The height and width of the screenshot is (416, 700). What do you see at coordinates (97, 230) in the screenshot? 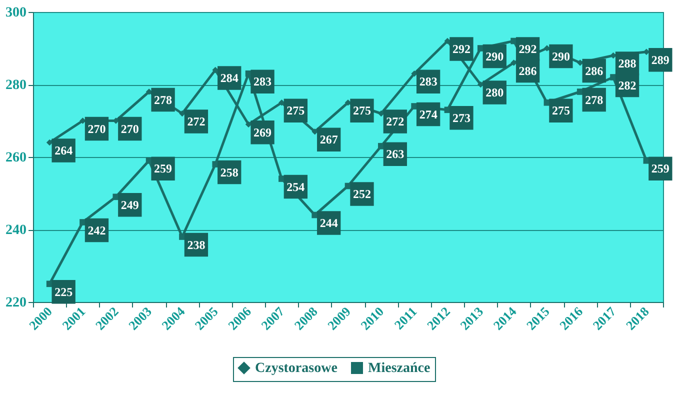
I see `data-label: 242` at bounding box center [97, 230].